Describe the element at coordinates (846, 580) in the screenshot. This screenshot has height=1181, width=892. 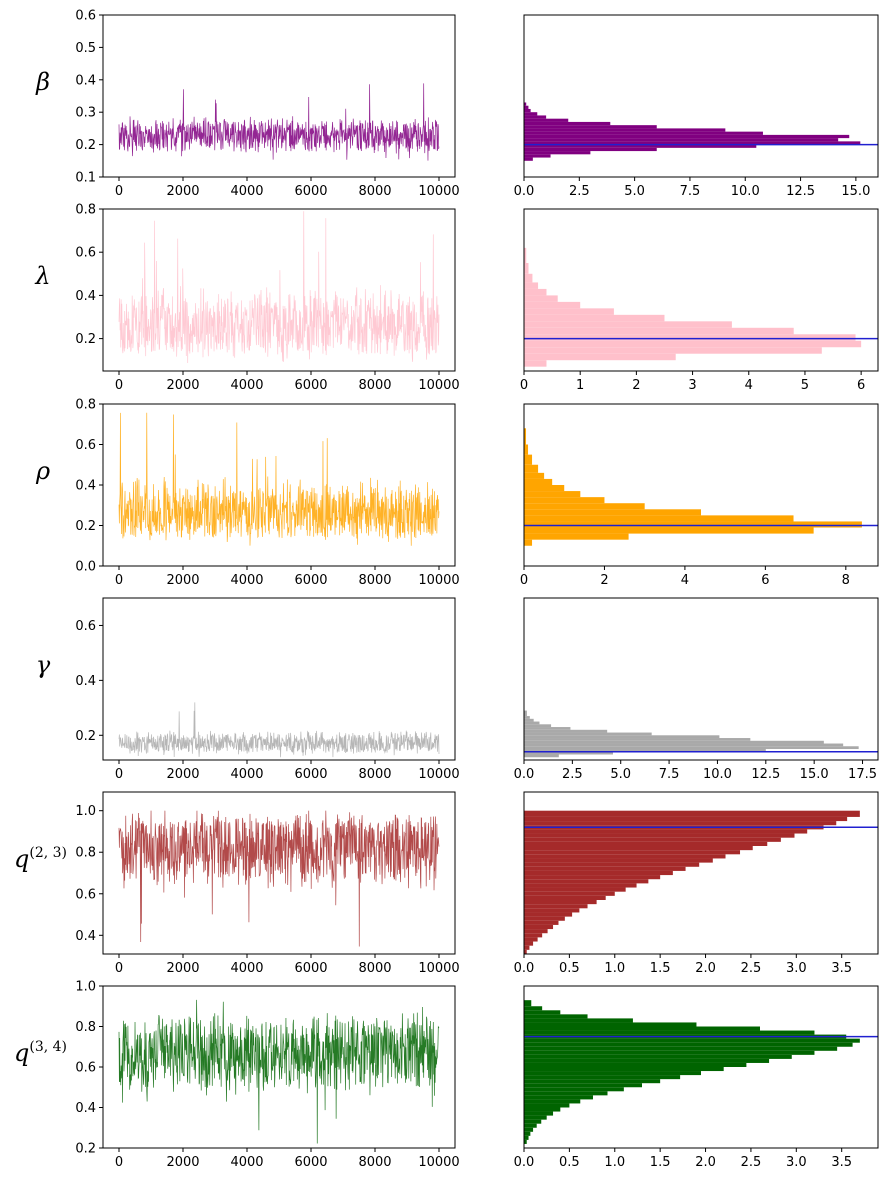
I see `histogram-xtick-label: 8` at that location.